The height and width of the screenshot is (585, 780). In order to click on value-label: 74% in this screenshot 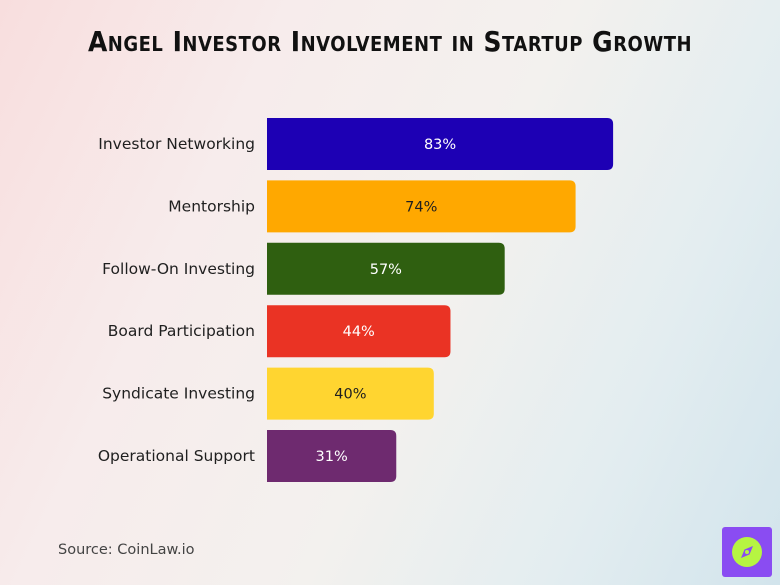, I will do `click(421, 207)`.